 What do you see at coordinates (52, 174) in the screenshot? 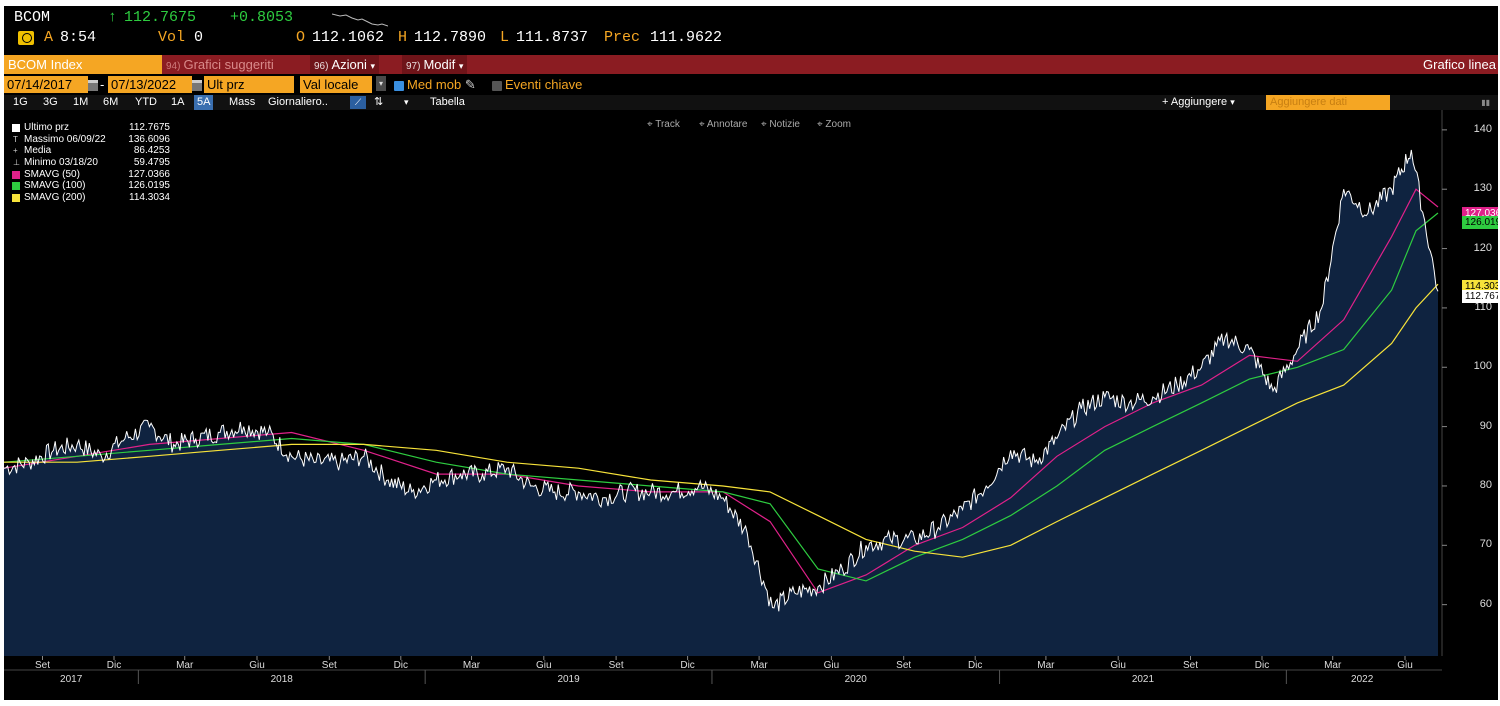
I see `legend-label: SMAVG (50)` at bounding box center [52, 174].